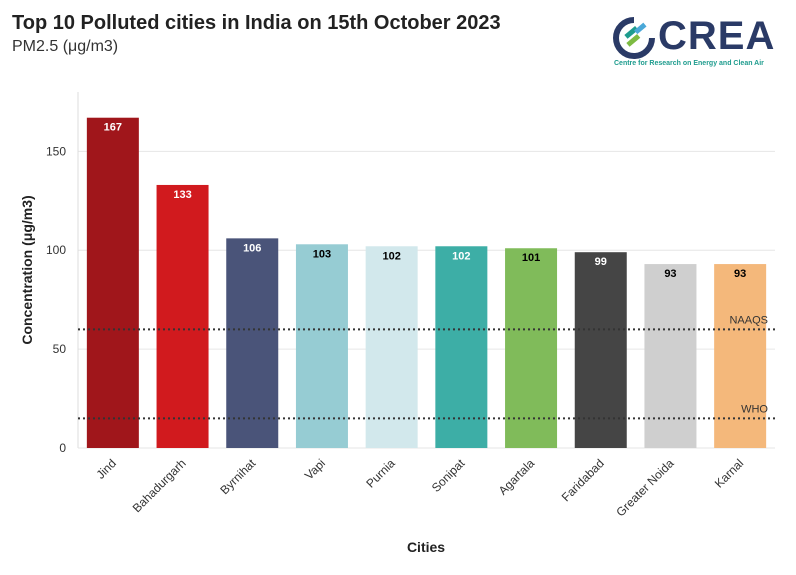 The height and width of the screenshot is (575, 796). I want to click on y-tick-label: 0, so click(62, 448).